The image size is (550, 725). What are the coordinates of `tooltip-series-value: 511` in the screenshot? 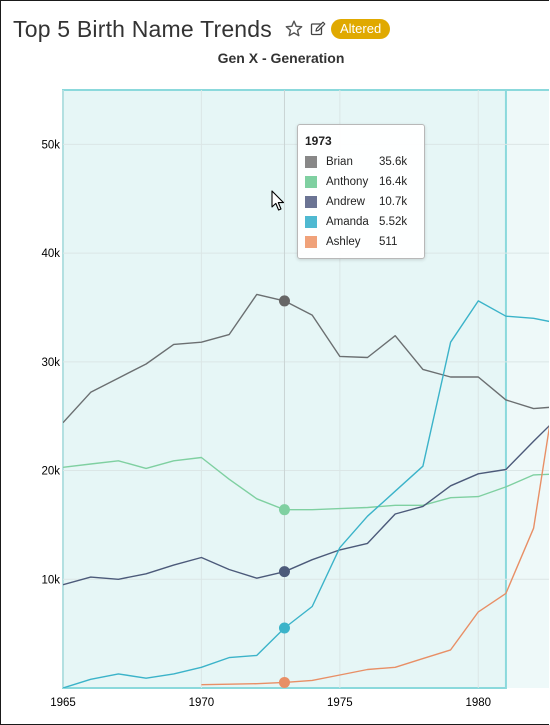 It's located at (388, 242).